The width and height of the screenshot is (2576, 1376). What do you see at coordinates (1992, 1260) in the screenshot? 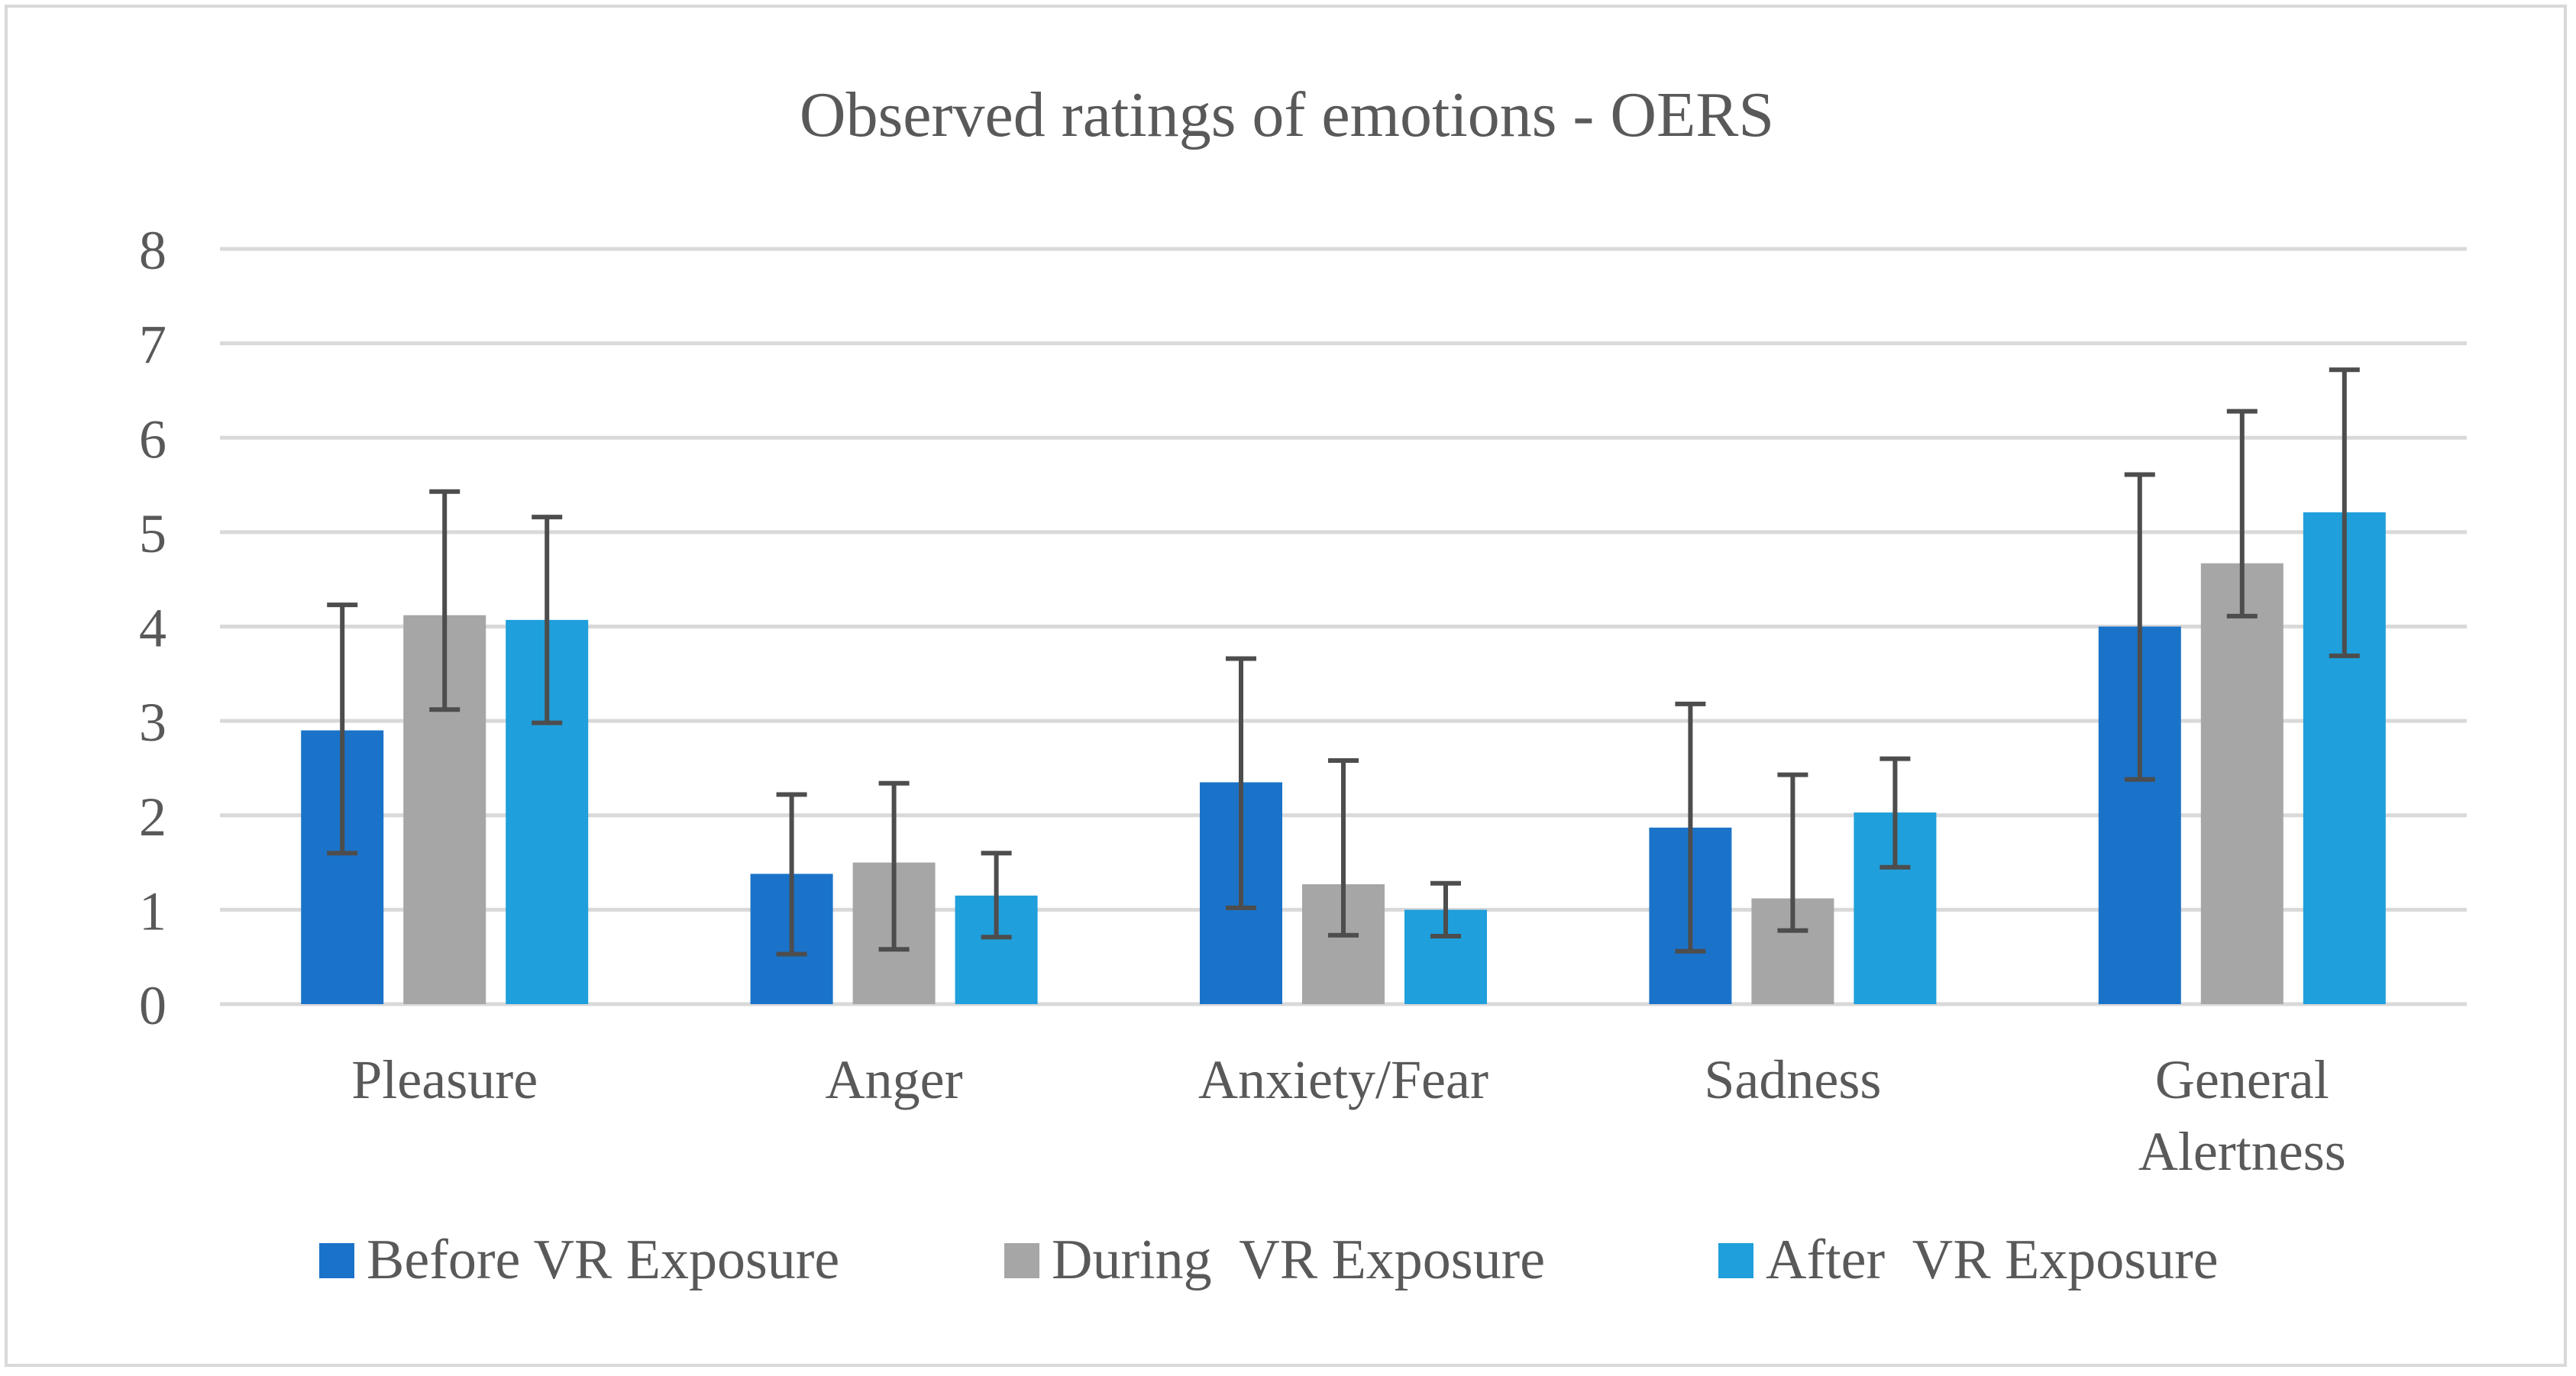
I see `legend-label: After VR Exposure` at bounding box center [1992, 1260].